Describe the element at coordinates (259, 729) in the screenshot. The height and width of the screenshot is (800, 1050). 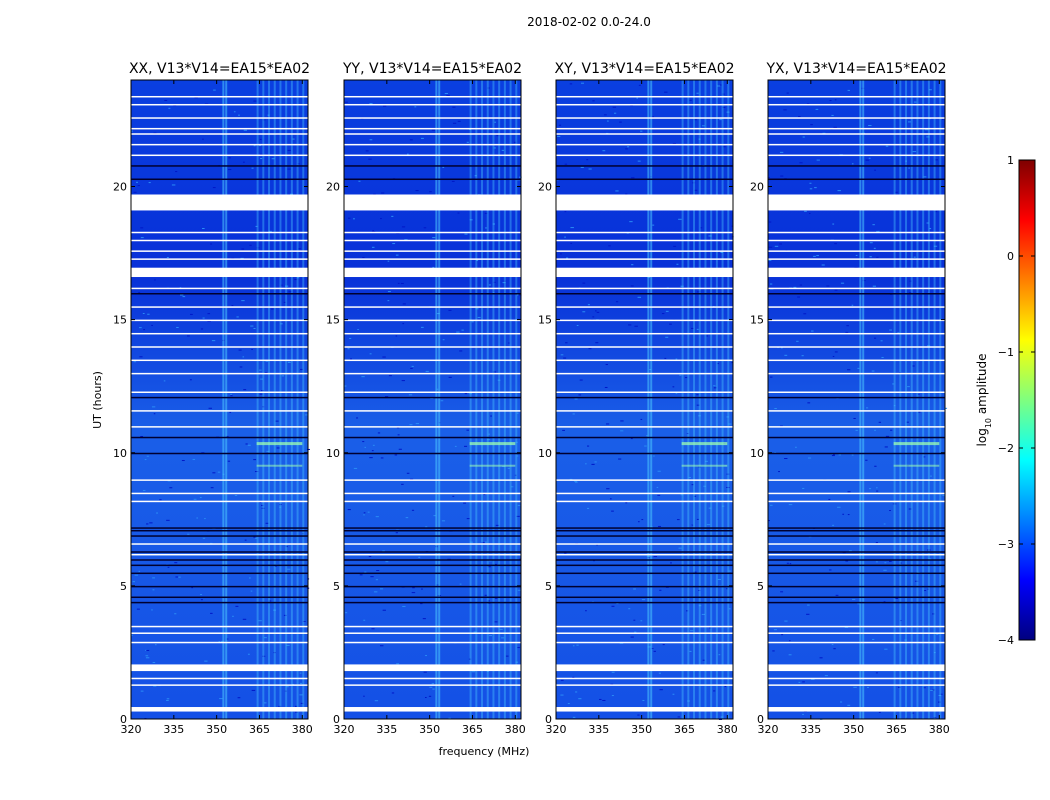
I see `x-tick-label: 365` at that location.